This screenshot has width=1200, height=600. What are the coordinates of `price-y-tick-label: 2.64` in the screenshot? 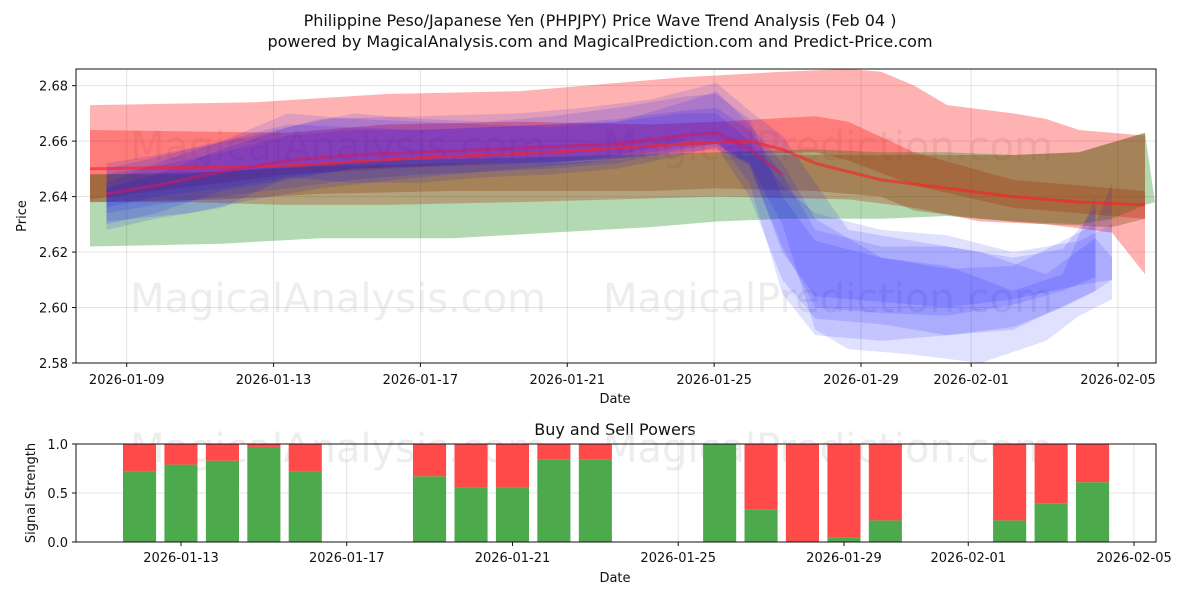 It's located at (53, 198).